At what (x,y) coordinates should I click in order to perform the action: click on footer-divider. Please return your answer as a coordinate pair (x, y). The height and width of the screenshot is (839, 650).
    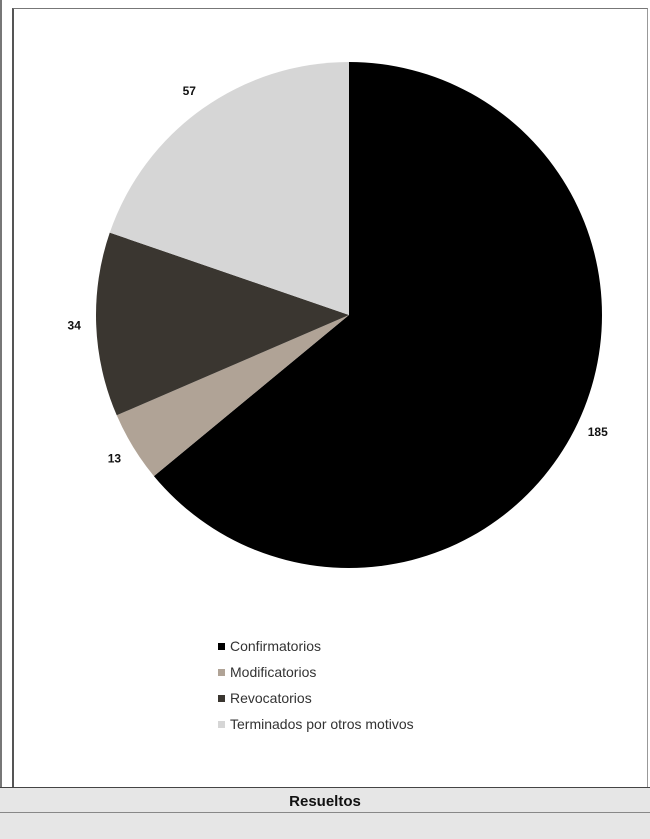
    Looking at the image, I should click on (325, 812).